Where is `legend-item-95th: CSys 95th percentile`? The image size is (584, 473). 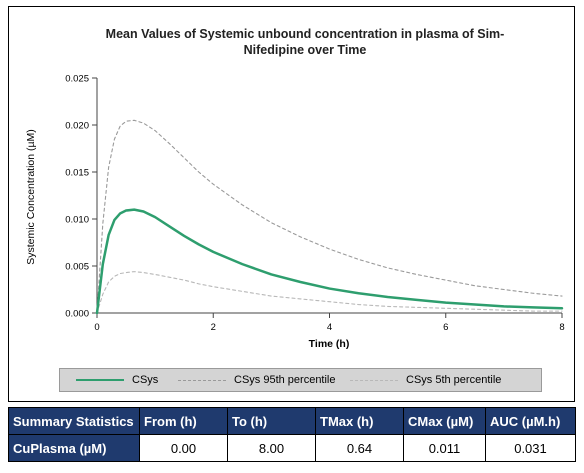
legend-item-95th: CSys 95th percentile is located at coordinates (257, 380).